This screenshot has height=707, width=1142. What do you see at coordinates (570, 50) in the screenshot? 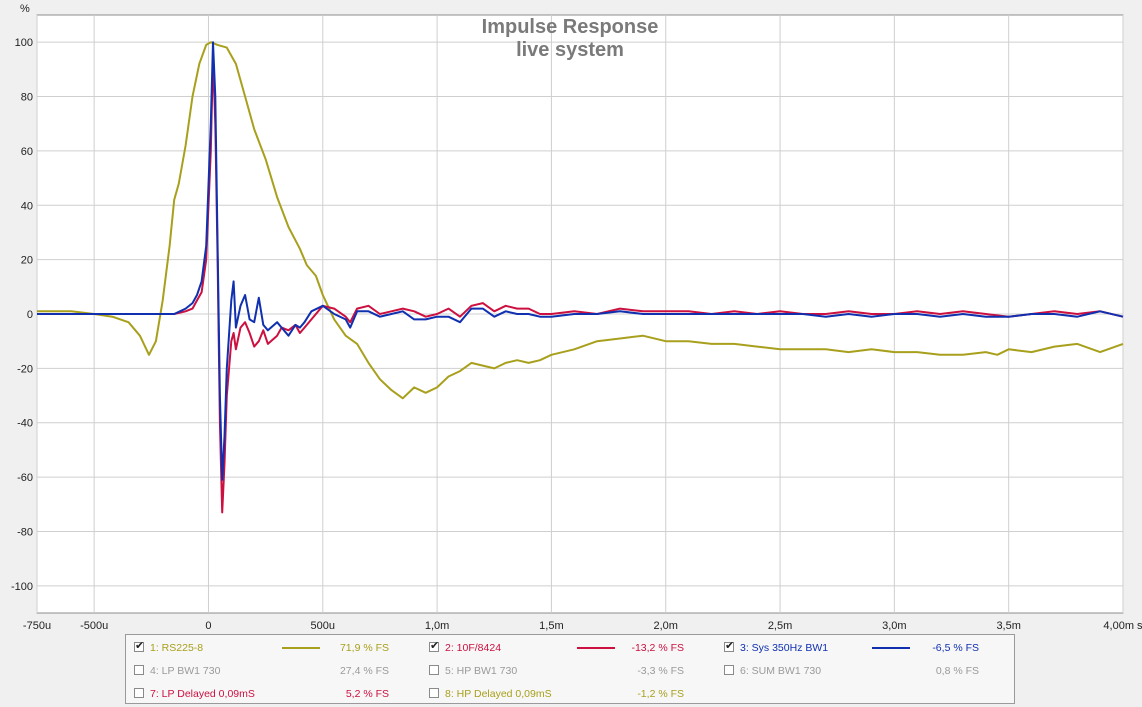
I see `chart-subtitle: live system` at bounding box center [570, 50].